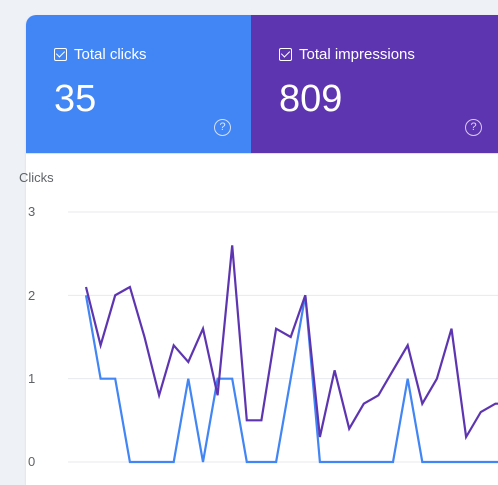 This screenshot has width=498, height=485. I want to click on total-impressions-tile: Total impressions 809 ?, so click(374, 84).